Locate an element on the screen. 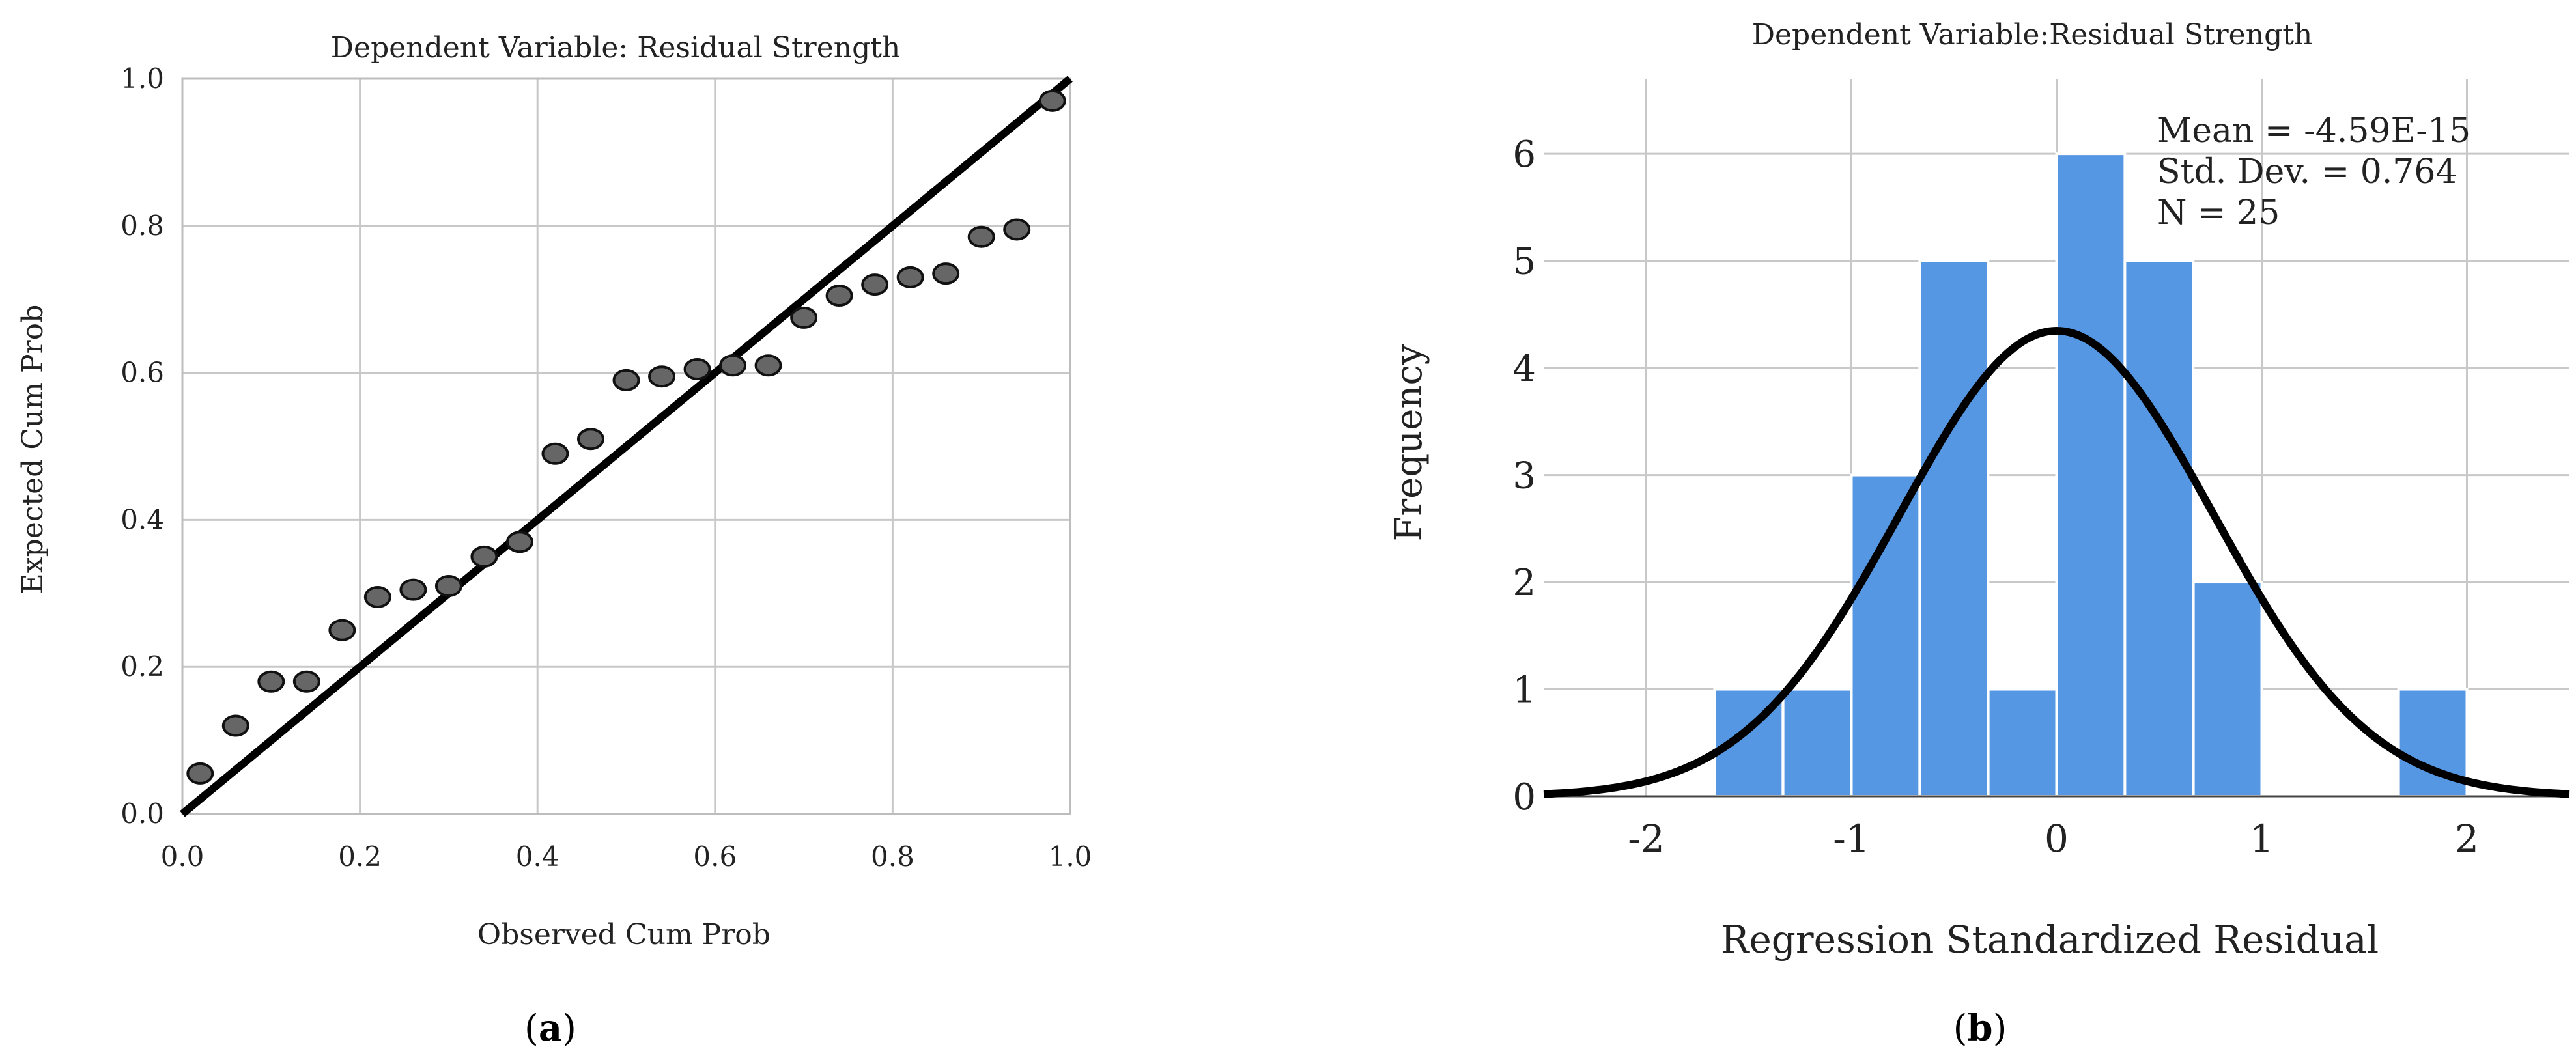 The image size is (2576, 1062). hist-stat-mean: Mean = -4.59E-15 is located at coordinates (2313, 130).